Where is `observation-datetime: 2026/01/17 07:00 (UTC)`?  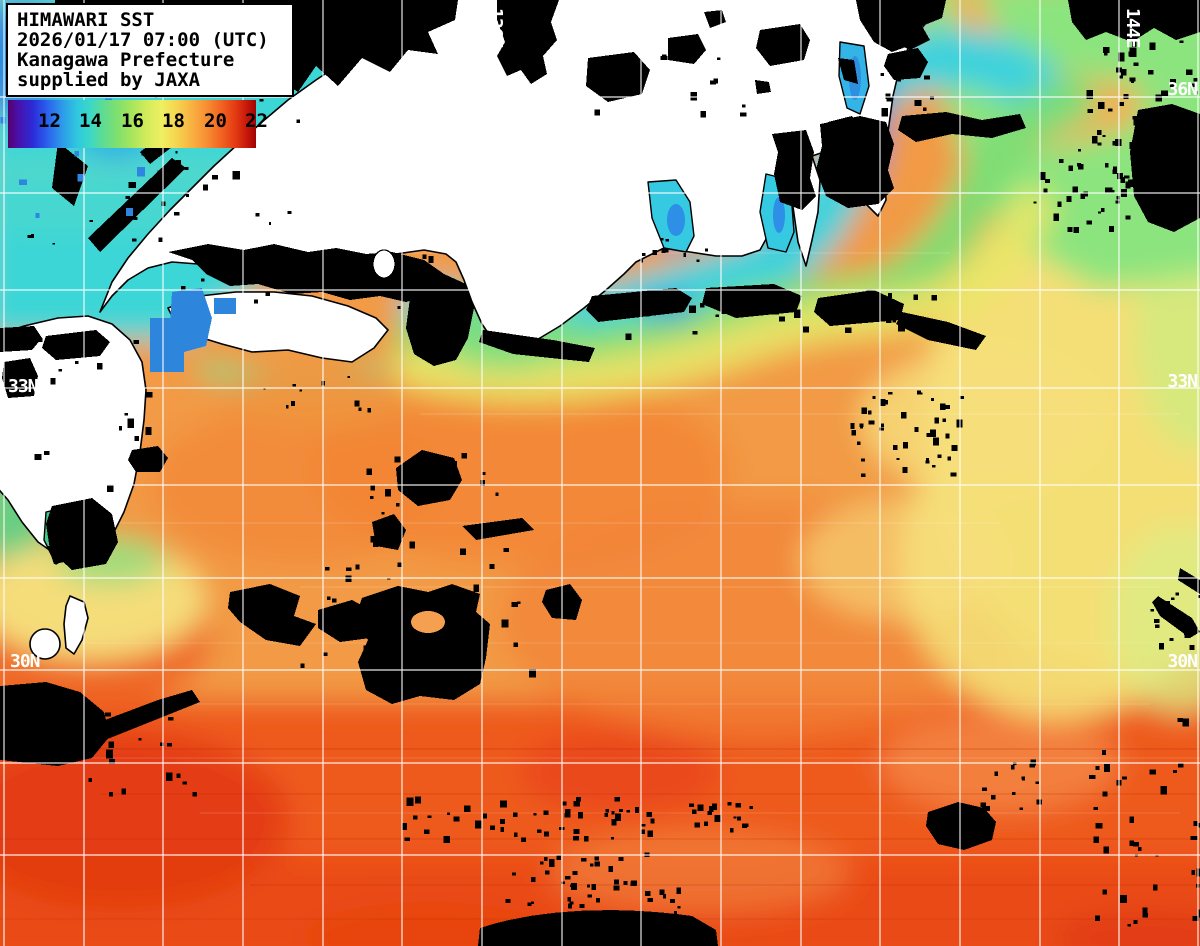 observation-datetime: 2026/01/17 07:00 (UTC) is located at coordinates (143, 40).